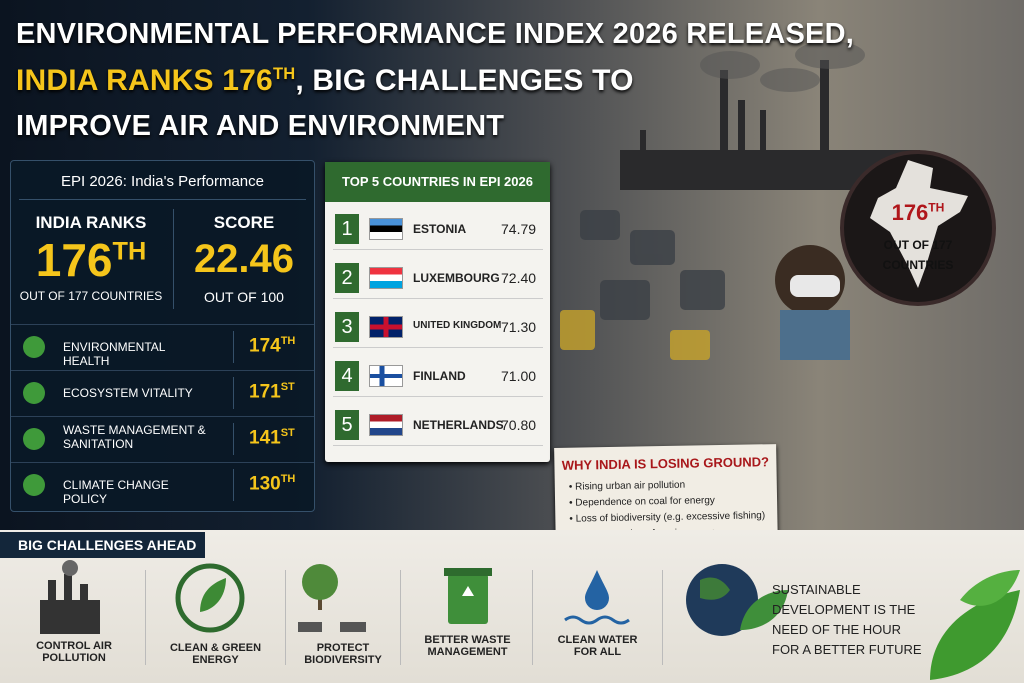  Describe the element at coordinates (91, 296) in the screenshot. I see `rank-note: OUT OF 177 COUNTRIES` at that location.